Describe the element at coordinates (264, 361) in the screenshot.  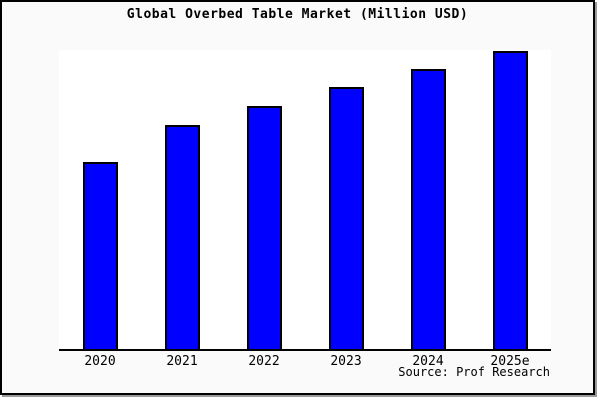
I see `x-tick-label-2022: 2022` at that location.